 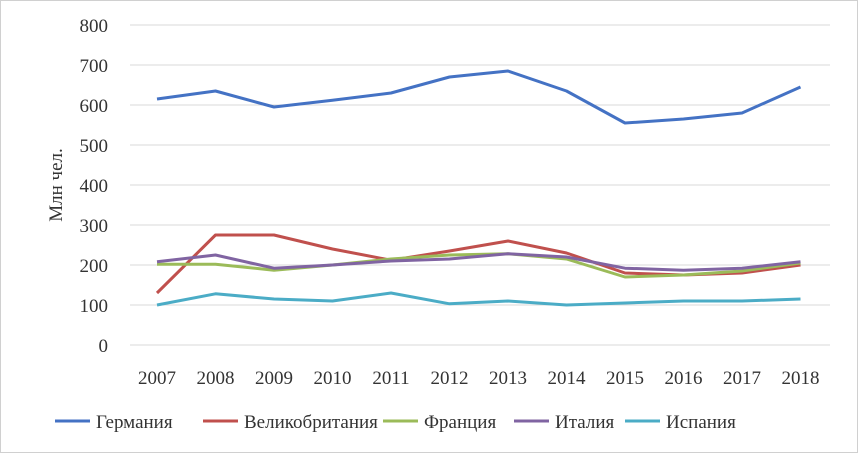 What do you see at coordinates (478, 299) in the screenshot?
I see `series-line-Испания` at bounding box center [478, 299].